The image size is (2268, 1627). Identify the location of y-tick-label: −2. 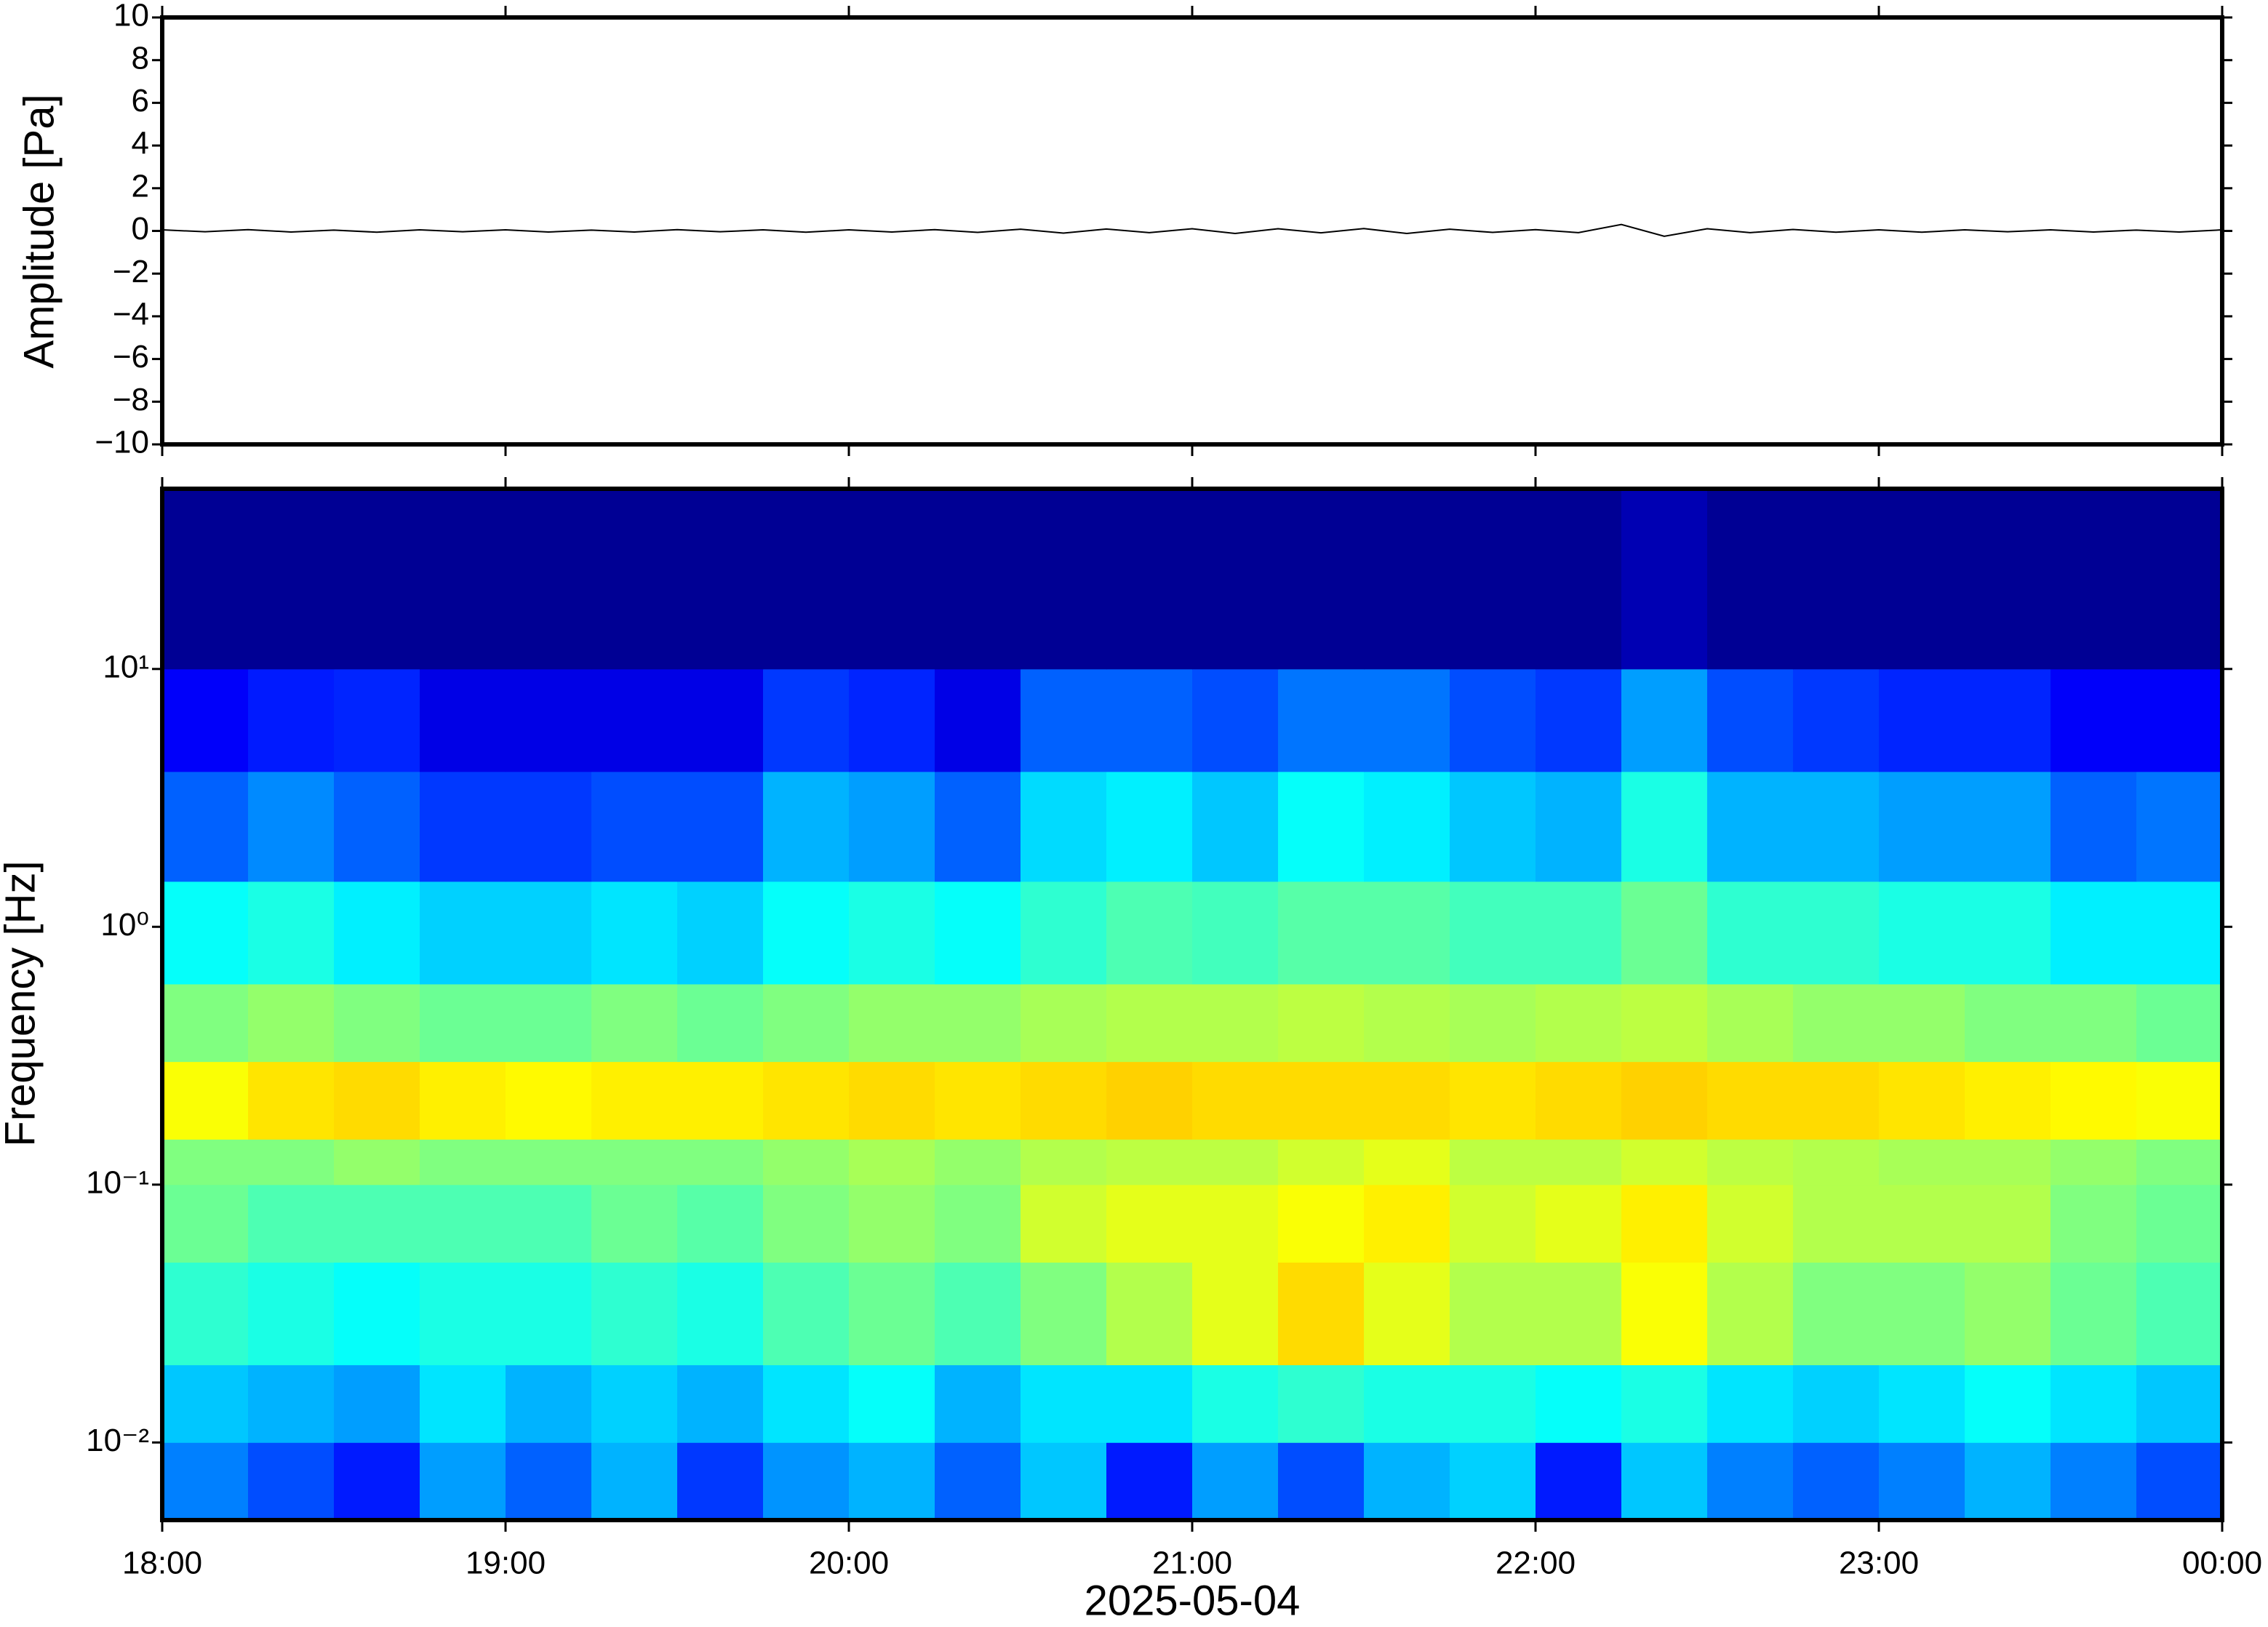
(131, 271).